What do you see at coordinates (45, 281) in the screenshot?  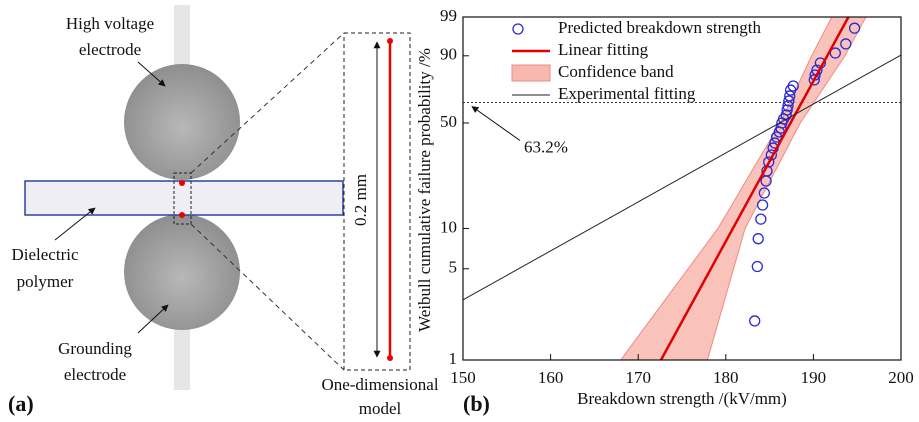 I see `label: polymer` at bounding box center [45, 281].